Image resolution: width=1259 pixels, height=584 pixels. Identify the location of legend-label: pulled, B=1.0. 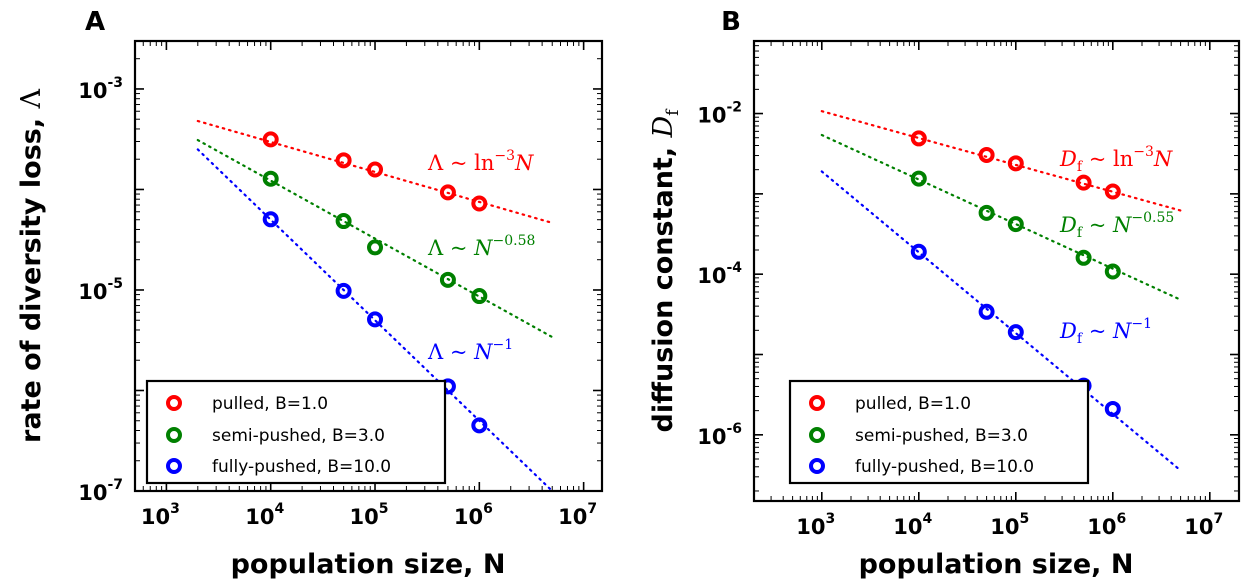
(913, 404).